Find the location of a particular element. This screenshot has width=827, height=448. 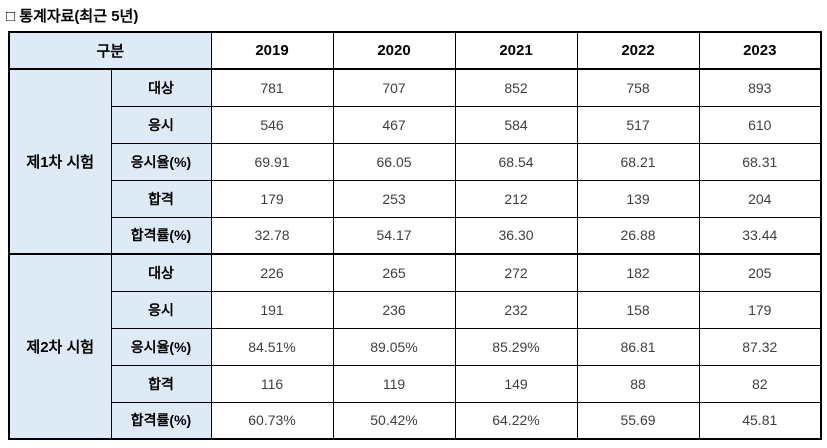

table-cell: 584 is located at coordinates (516, 124).